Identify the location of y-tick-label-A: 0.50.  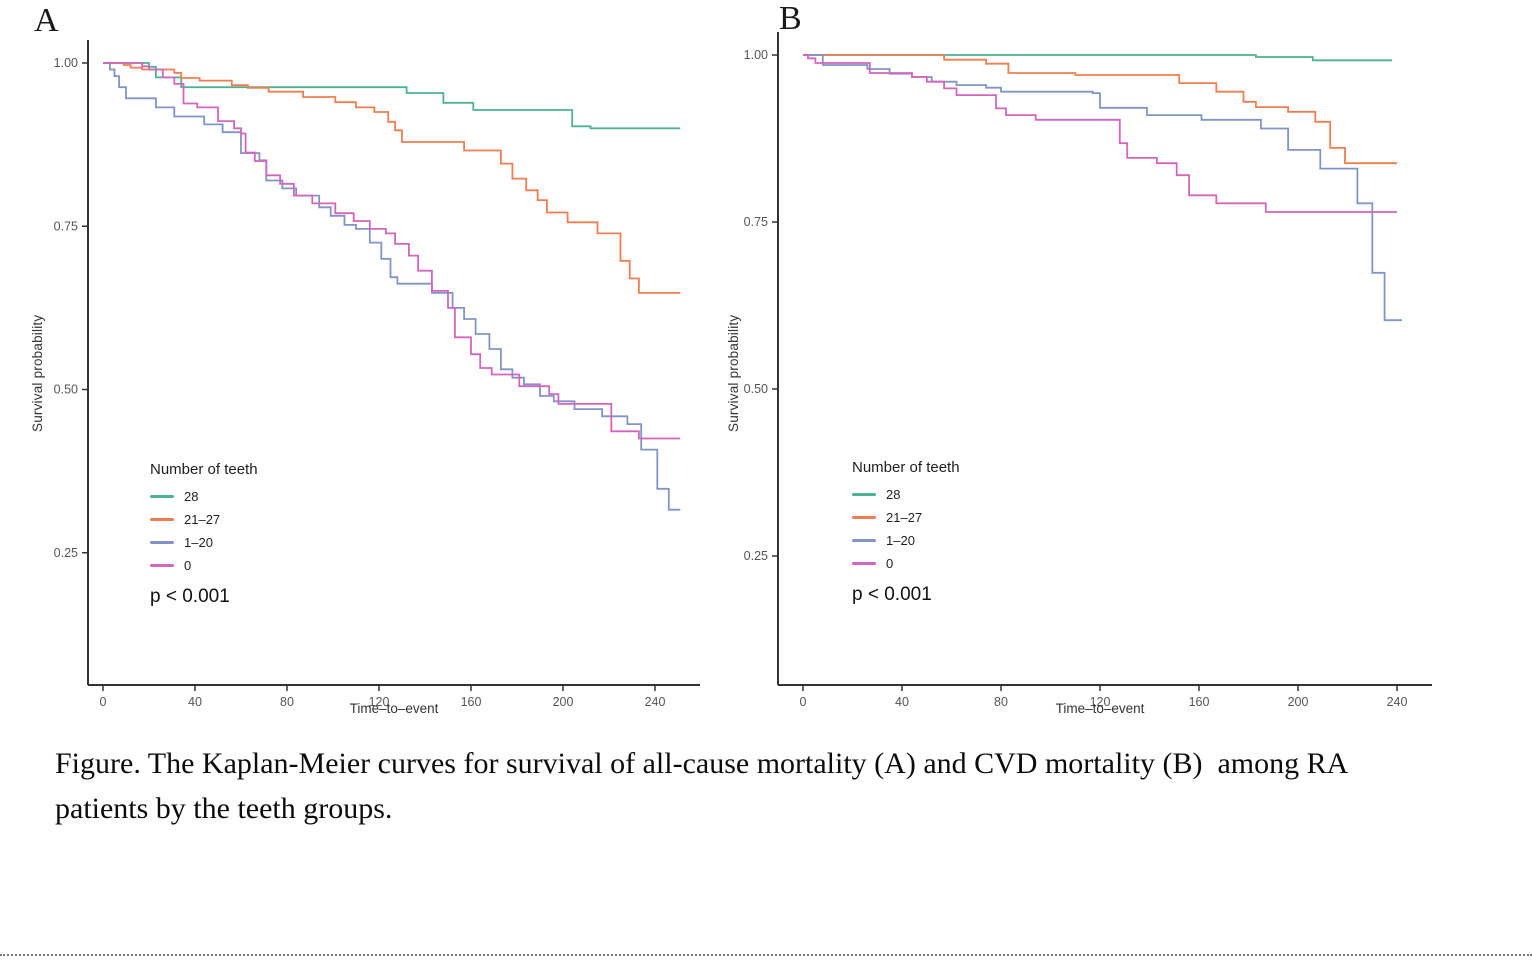
(66, 390).